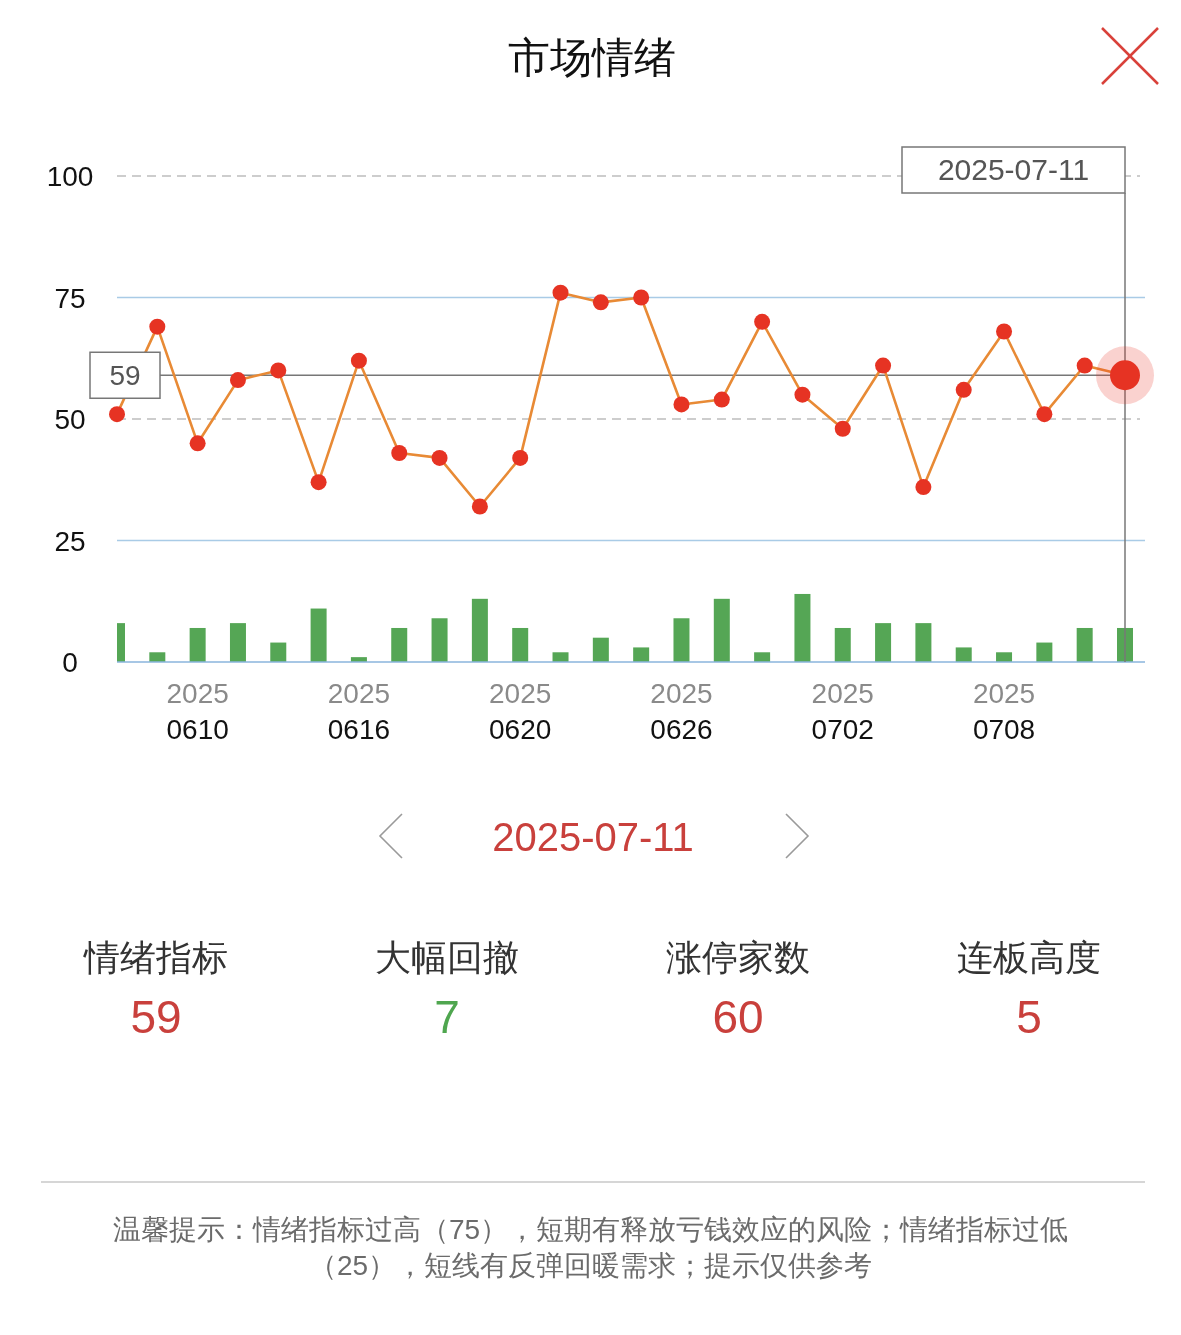  What do you see at coordinates (738, 957) in the screenshot?
I see `category-label: 涨停家数` at bounding box center [738, 957].